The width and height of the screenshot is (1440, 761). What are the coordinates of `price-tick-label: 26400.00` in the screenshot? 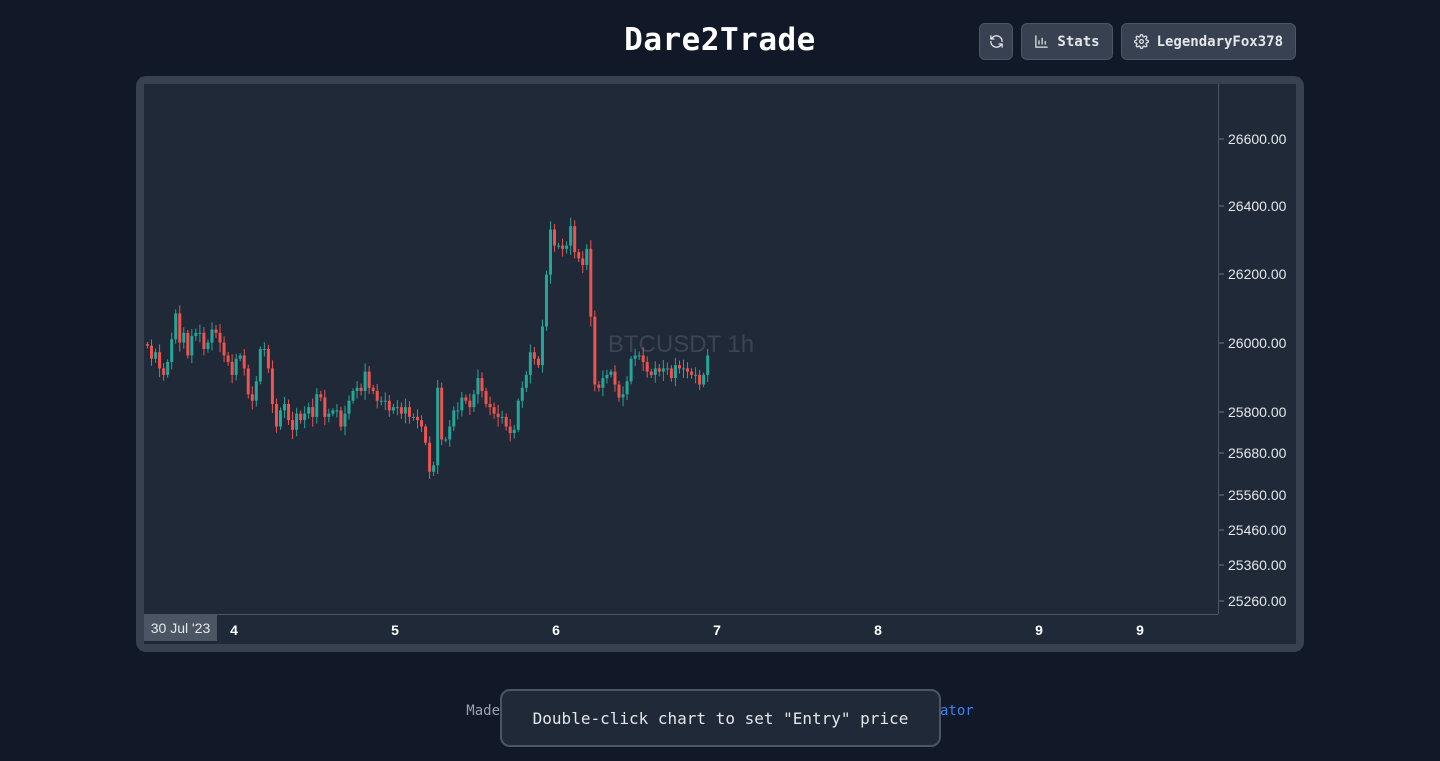 It's located at (1257, 206).